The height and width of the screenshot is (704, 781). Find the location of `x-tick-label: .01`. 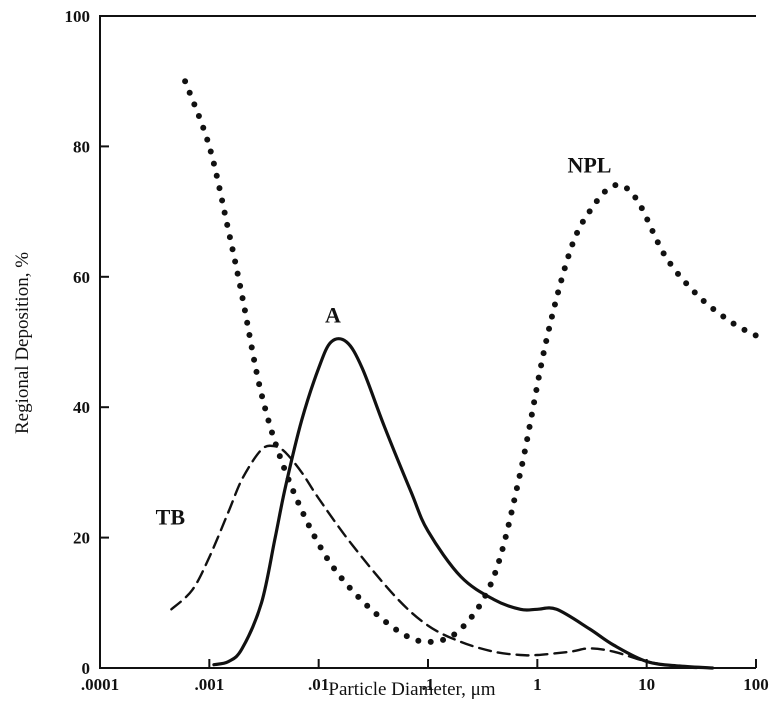

x-tick-label: .01 is located at coordinates (318, 684).